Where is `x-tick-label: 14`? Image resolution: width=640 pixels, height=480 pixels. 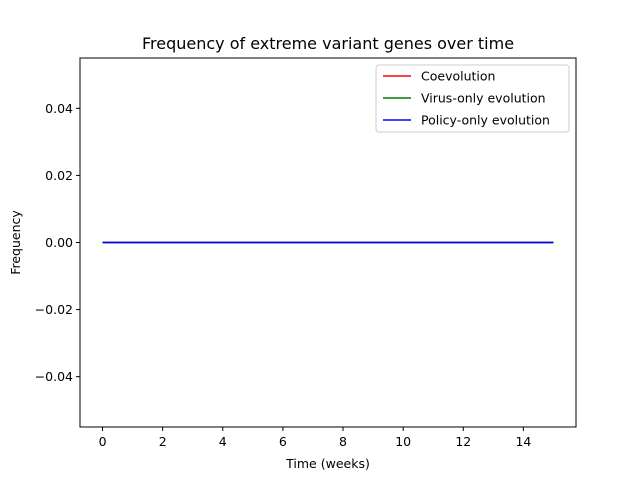
x-tick-label: 14 is located at coordinates (523, 441).